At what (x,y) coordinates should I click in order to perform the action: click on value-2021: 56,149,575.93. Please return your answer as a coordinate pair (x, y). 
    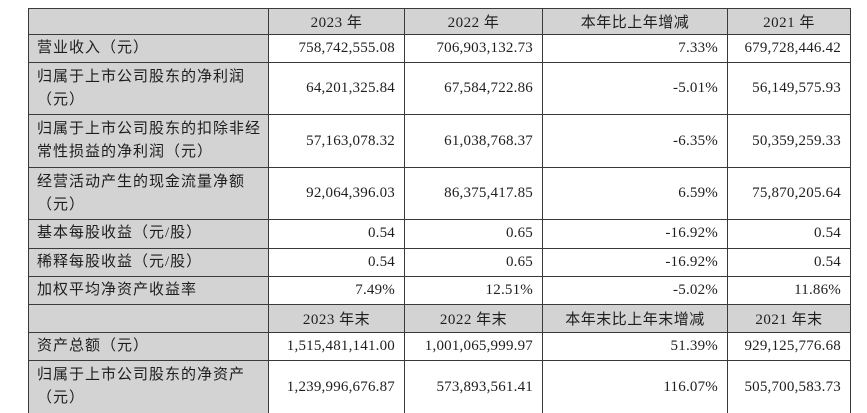
    Looking at the image, I should click on (789, 89).